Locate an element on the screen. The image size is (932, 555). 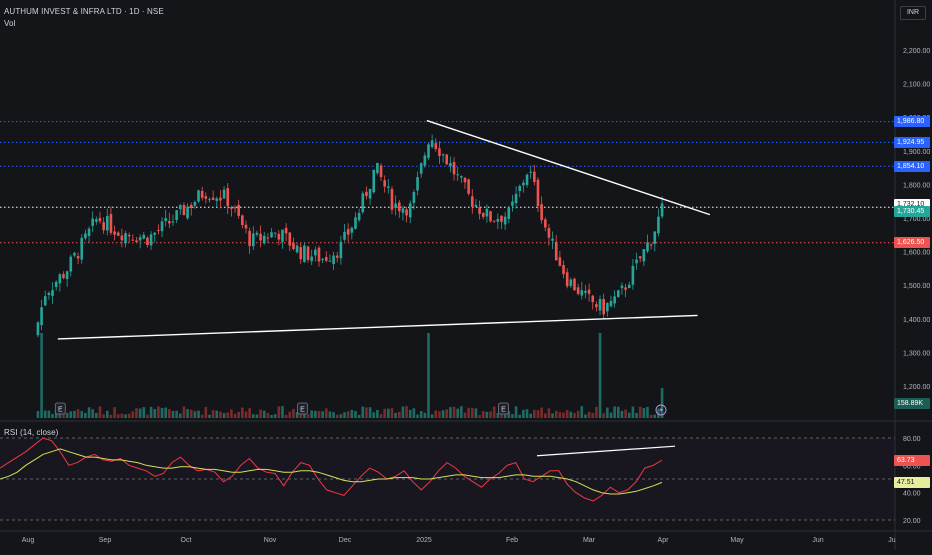
trendline-support is located at coordinates (377, 327).